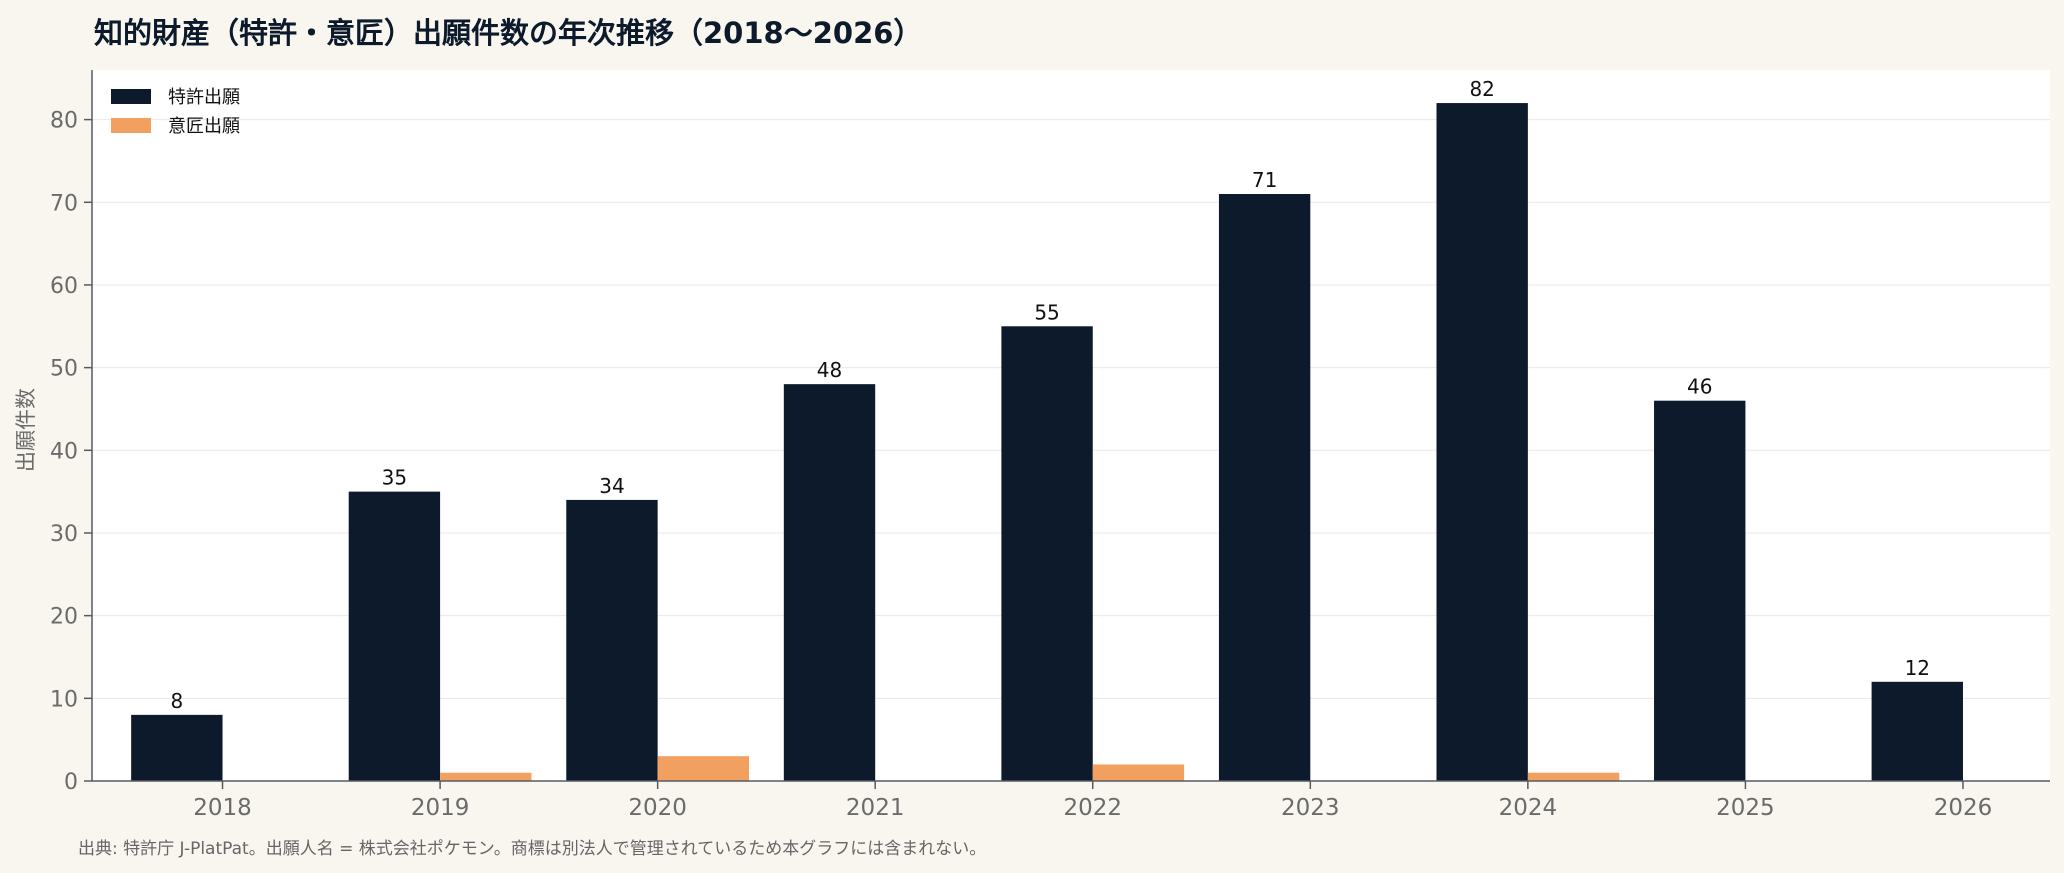 The image size is (2064, 873). Describe the element at coordinates (1700, 590) in the screenshot. I see `bar-patent-2025` at that location.